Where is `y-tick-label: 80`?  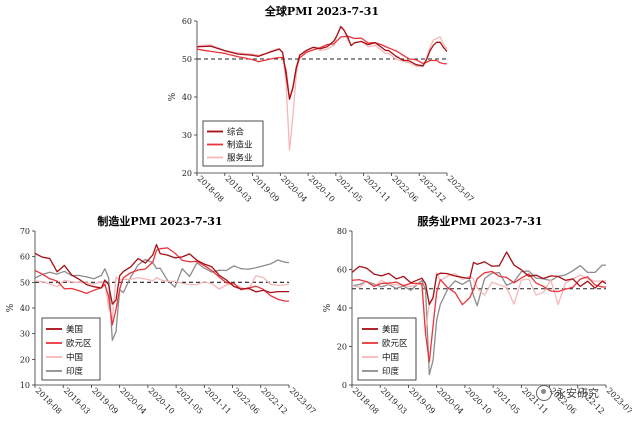
y-tick-label: 80 is located at coordinates (342, 231).